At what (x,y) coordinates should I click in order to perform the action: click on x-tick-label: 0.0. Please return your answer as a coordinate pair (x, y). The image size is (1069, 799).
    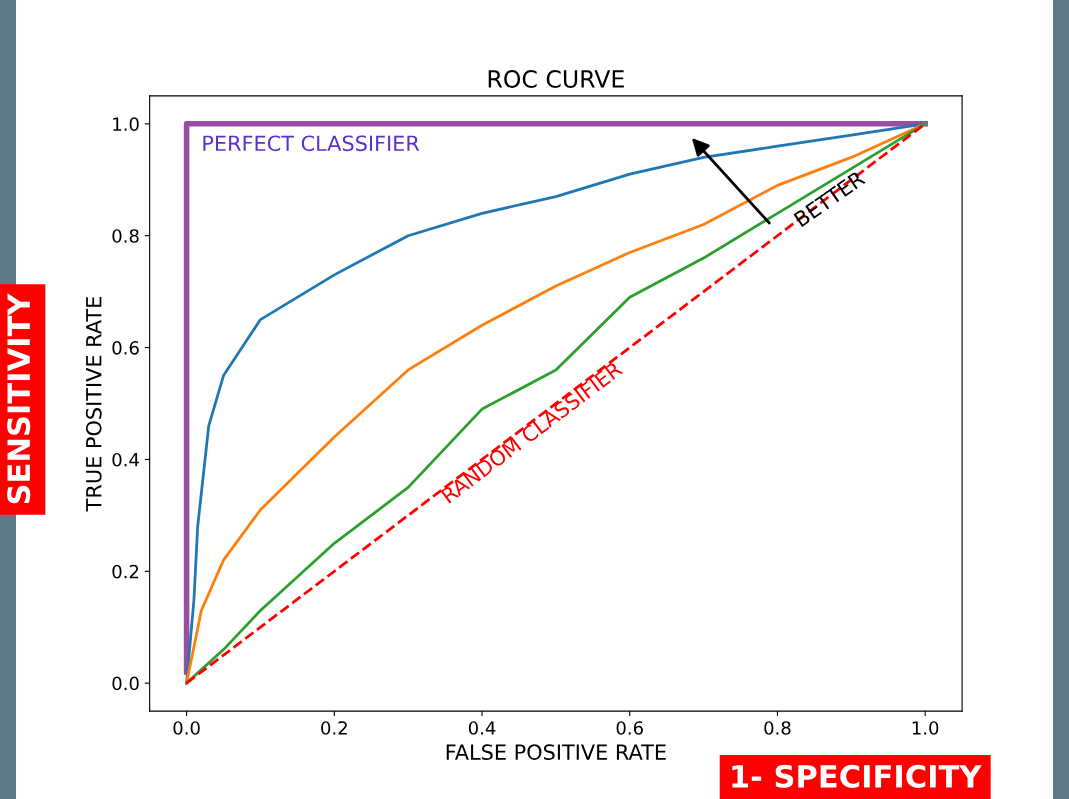
    Looking at the image, I should click on (186, 728).